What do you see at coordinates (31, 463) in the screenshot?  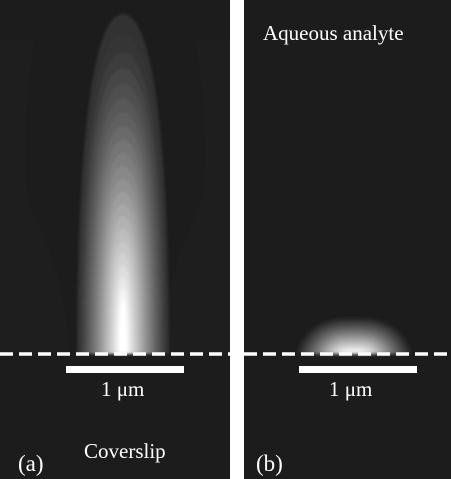 I see `panel-label-a: (a)` at bounding box center [31, 463].